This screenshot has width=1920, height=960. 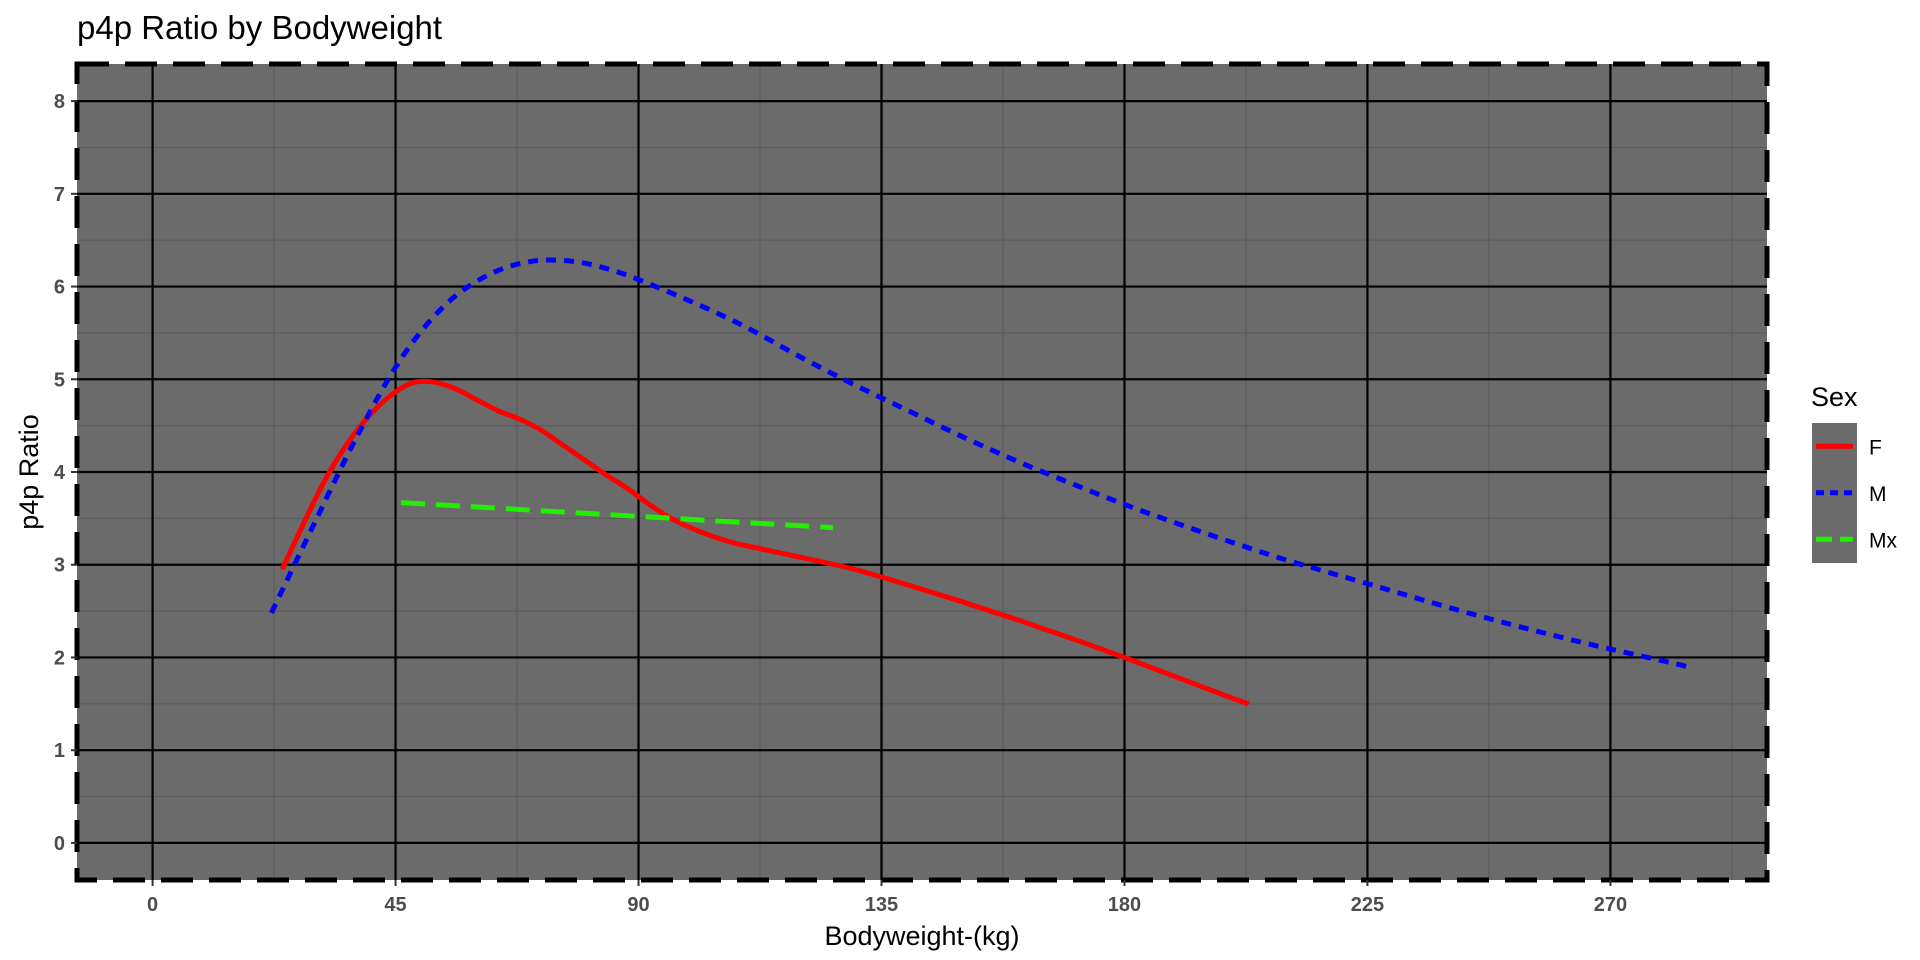 What do you see at coordinates (395, 905) in the screenshot?
I see `x-tick-label: 45` at bounding box center [395, 905].